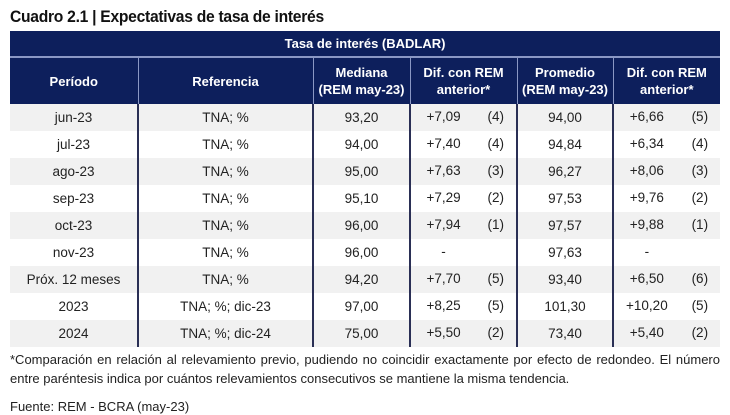 The height and width of the screenshot is (415, 730). Describe the element at coordinates (666, 225) in the screenshot. I see `cell-dif-promedio: +9,88 (1)` at that location.